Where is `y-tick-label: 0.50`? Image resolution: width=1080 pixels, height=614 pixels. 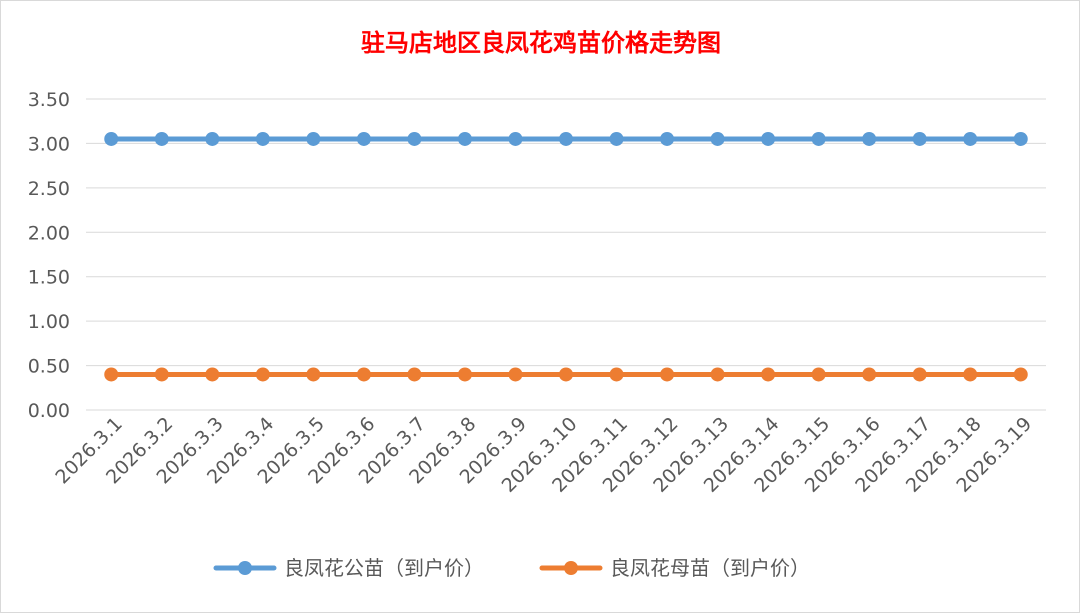 y-tick-label: 0.50 is located at coordinates (49, 367).